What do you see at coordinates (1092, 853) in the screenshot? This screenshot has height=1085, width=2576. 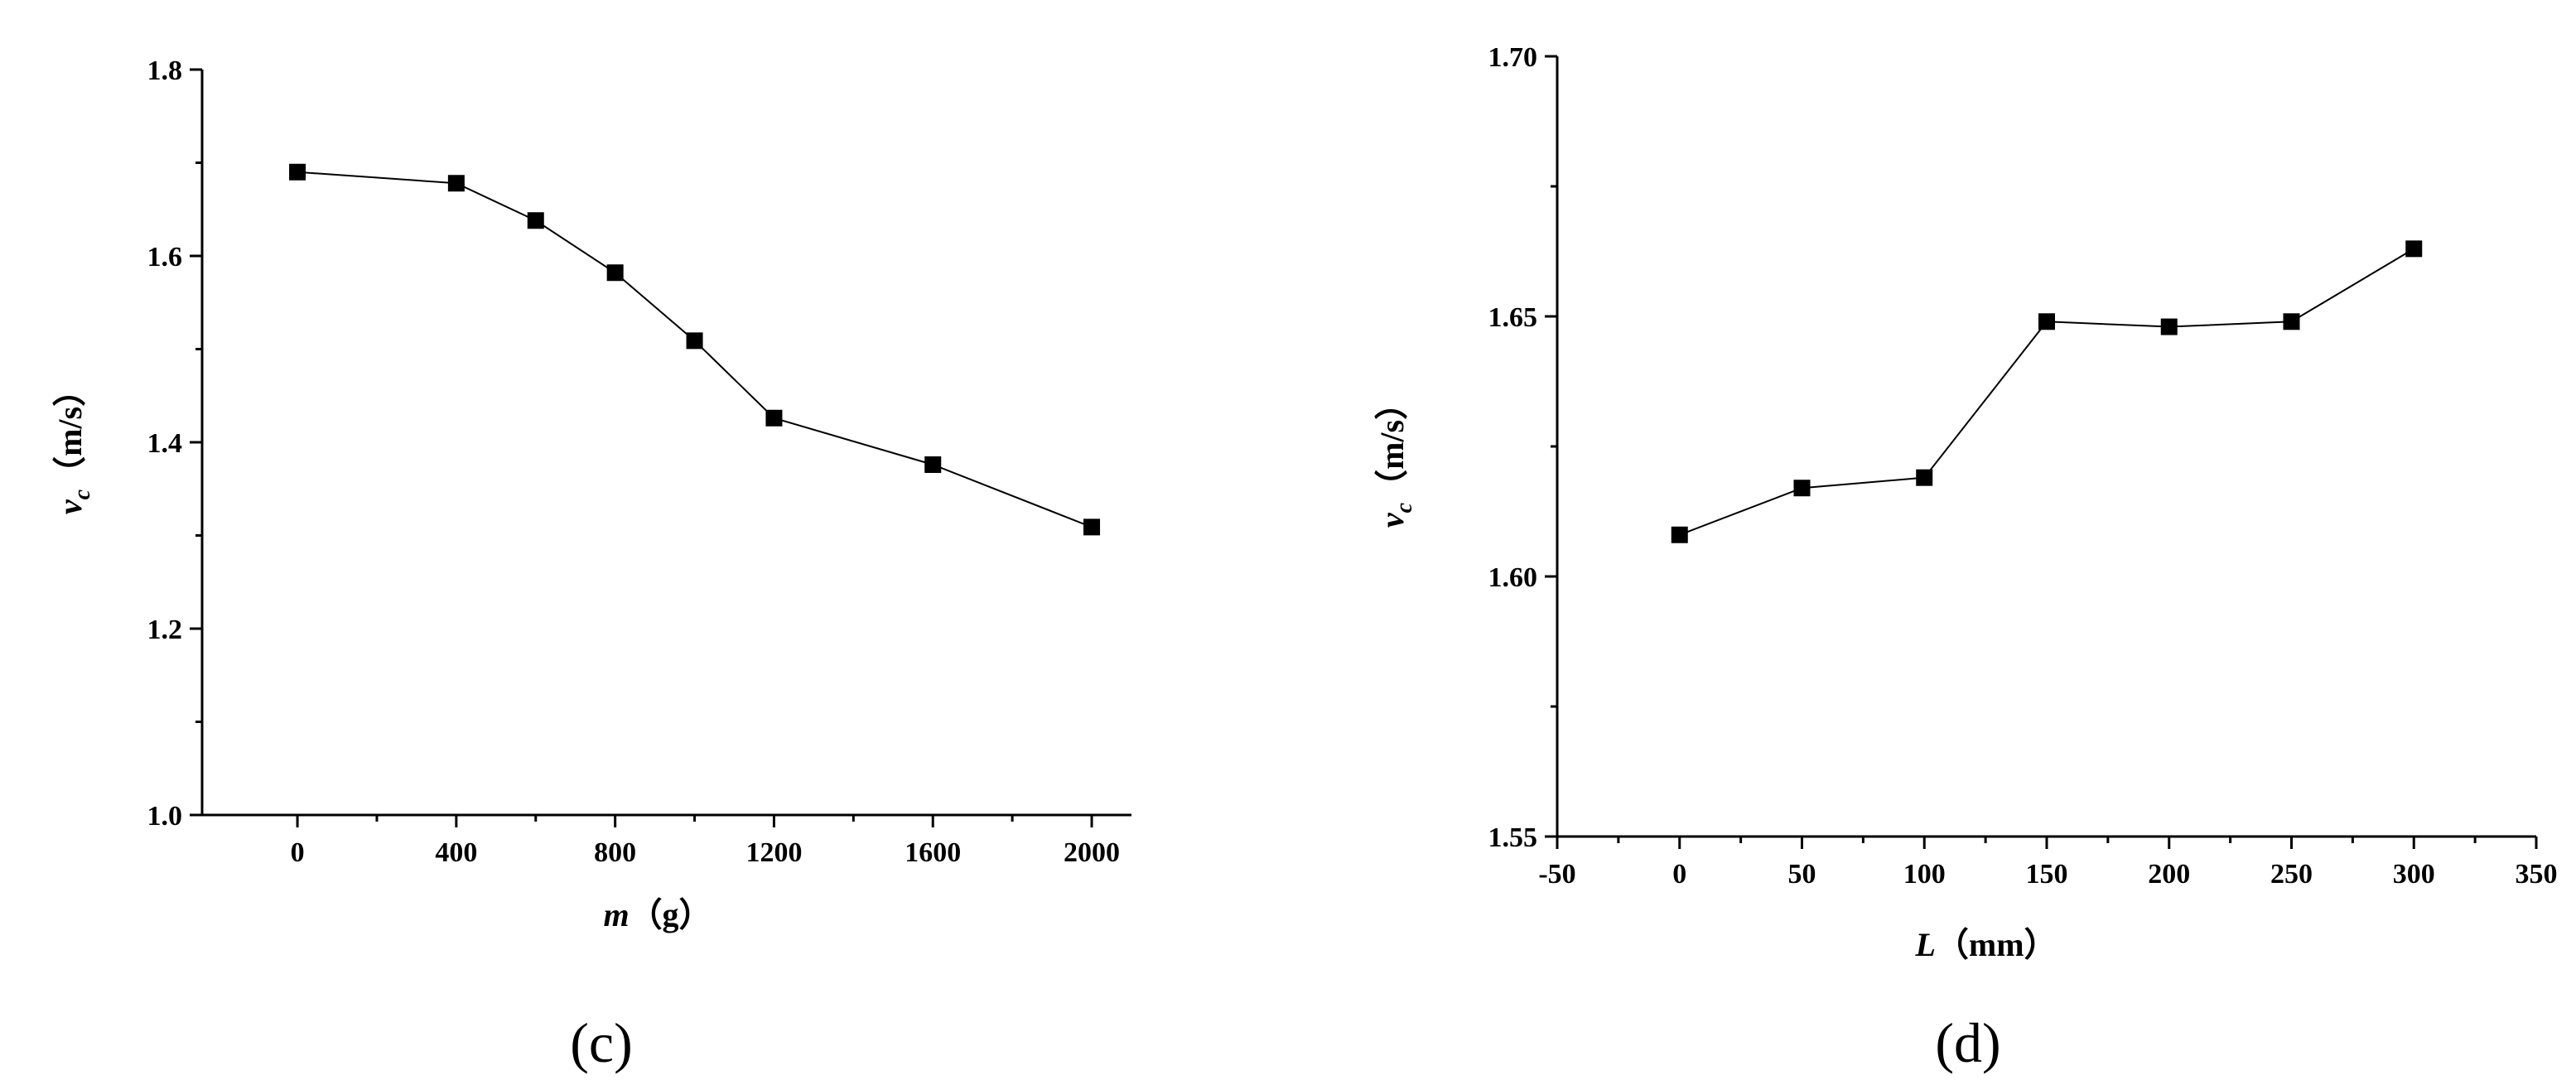 I see `x-tick-label: 2000` at bounding box center [1092, 853].